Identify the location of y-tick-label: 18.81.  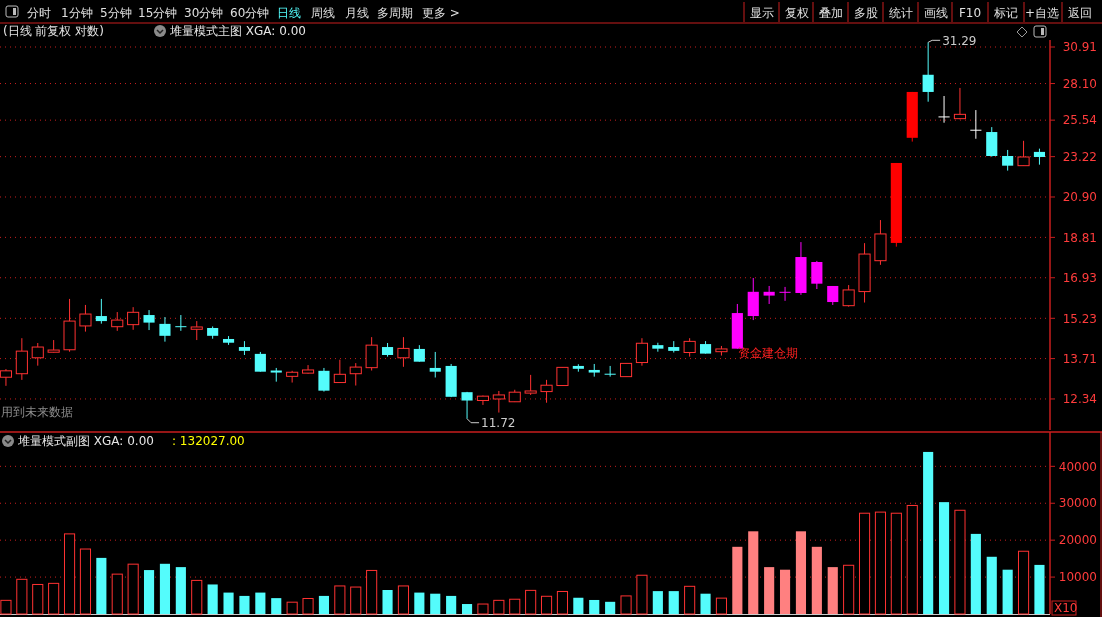
(1079, 237).